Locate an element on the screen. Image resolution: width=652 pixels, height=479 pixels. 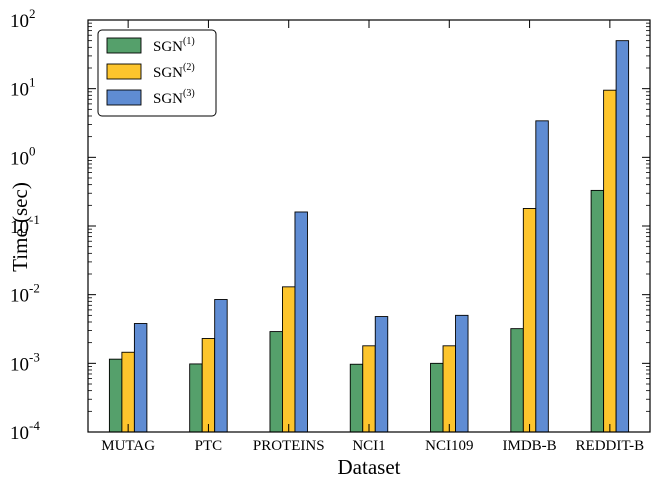
y-tick-exponent: 0 is located at coordinates (32, 150).